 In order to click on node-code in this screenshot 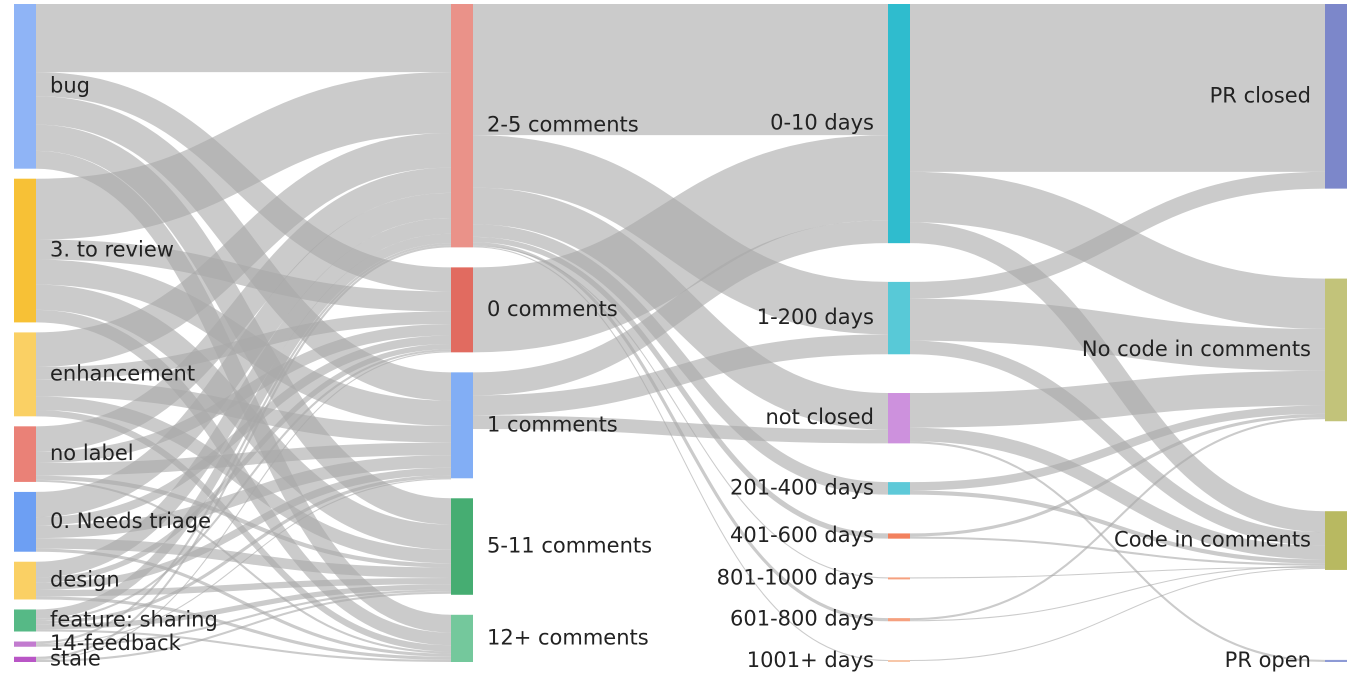, I will do `click(1336, 540)`.